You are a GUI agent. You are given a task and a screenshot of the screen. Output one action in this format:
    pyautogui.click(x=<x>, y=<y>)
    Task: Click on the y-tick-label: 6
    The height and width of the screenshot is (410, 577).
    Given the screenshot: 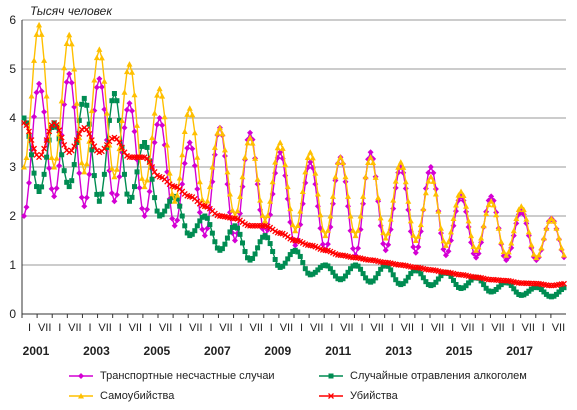 What is the action you would take?
    pyautogui.click(x=12, y=20)
    